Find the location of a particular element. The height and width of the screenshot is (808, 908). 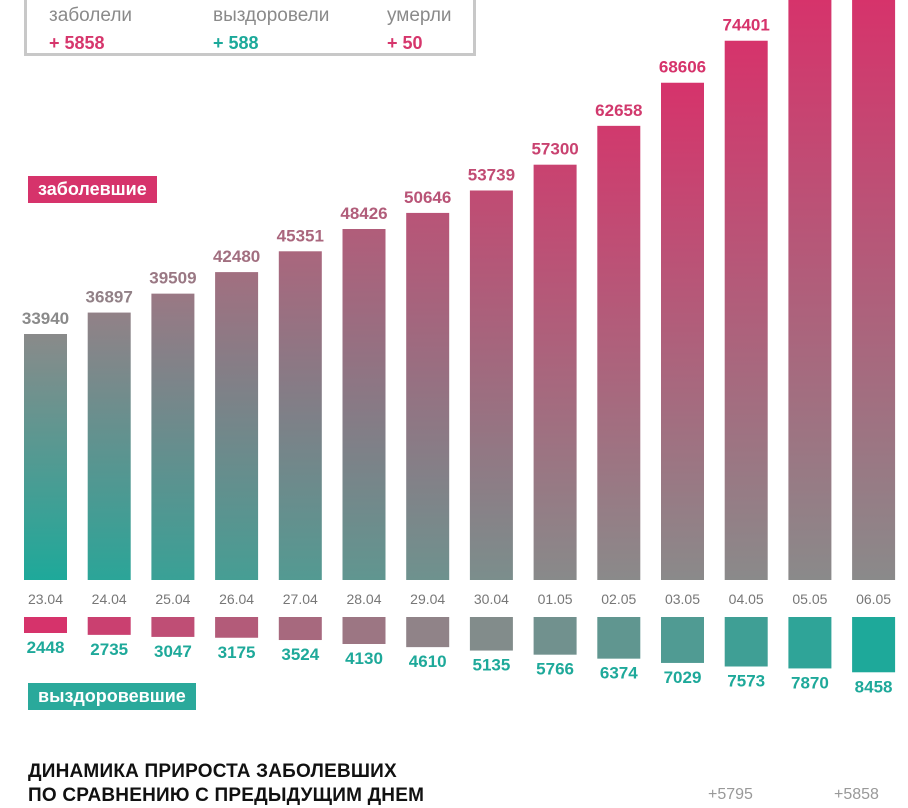

label-sick-29.04: 50646 is located at coordinates (427, 197).